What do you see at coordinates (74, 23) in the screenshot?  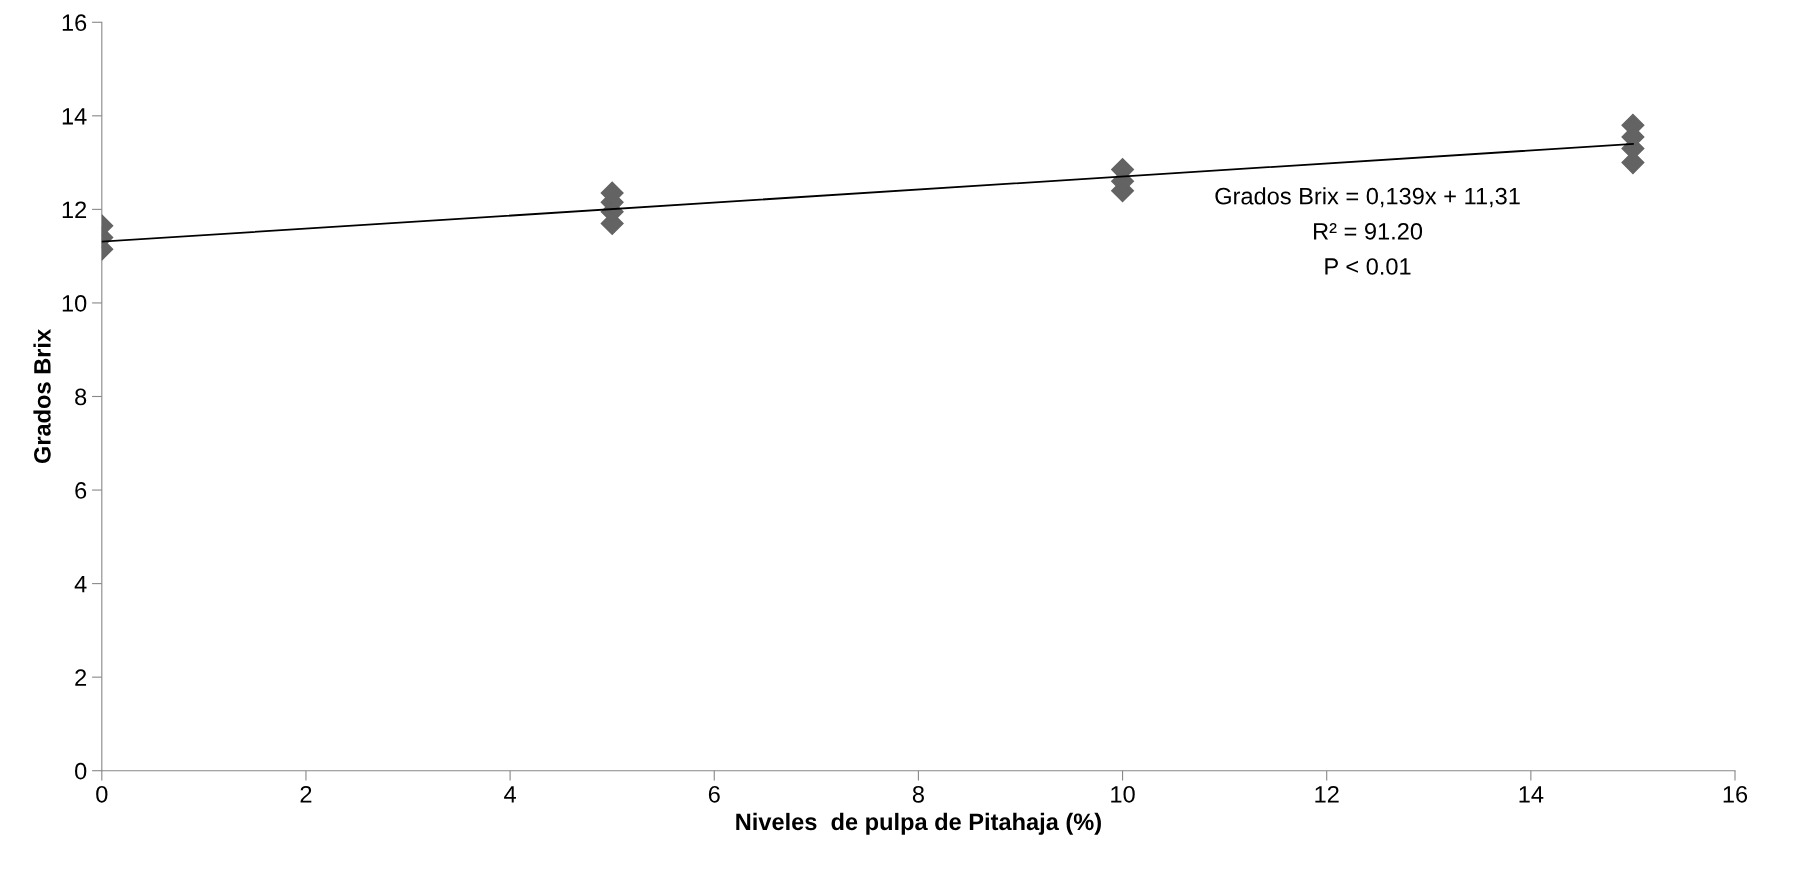 I see `y-tick-label: 16` at bounding box center [74, 23].